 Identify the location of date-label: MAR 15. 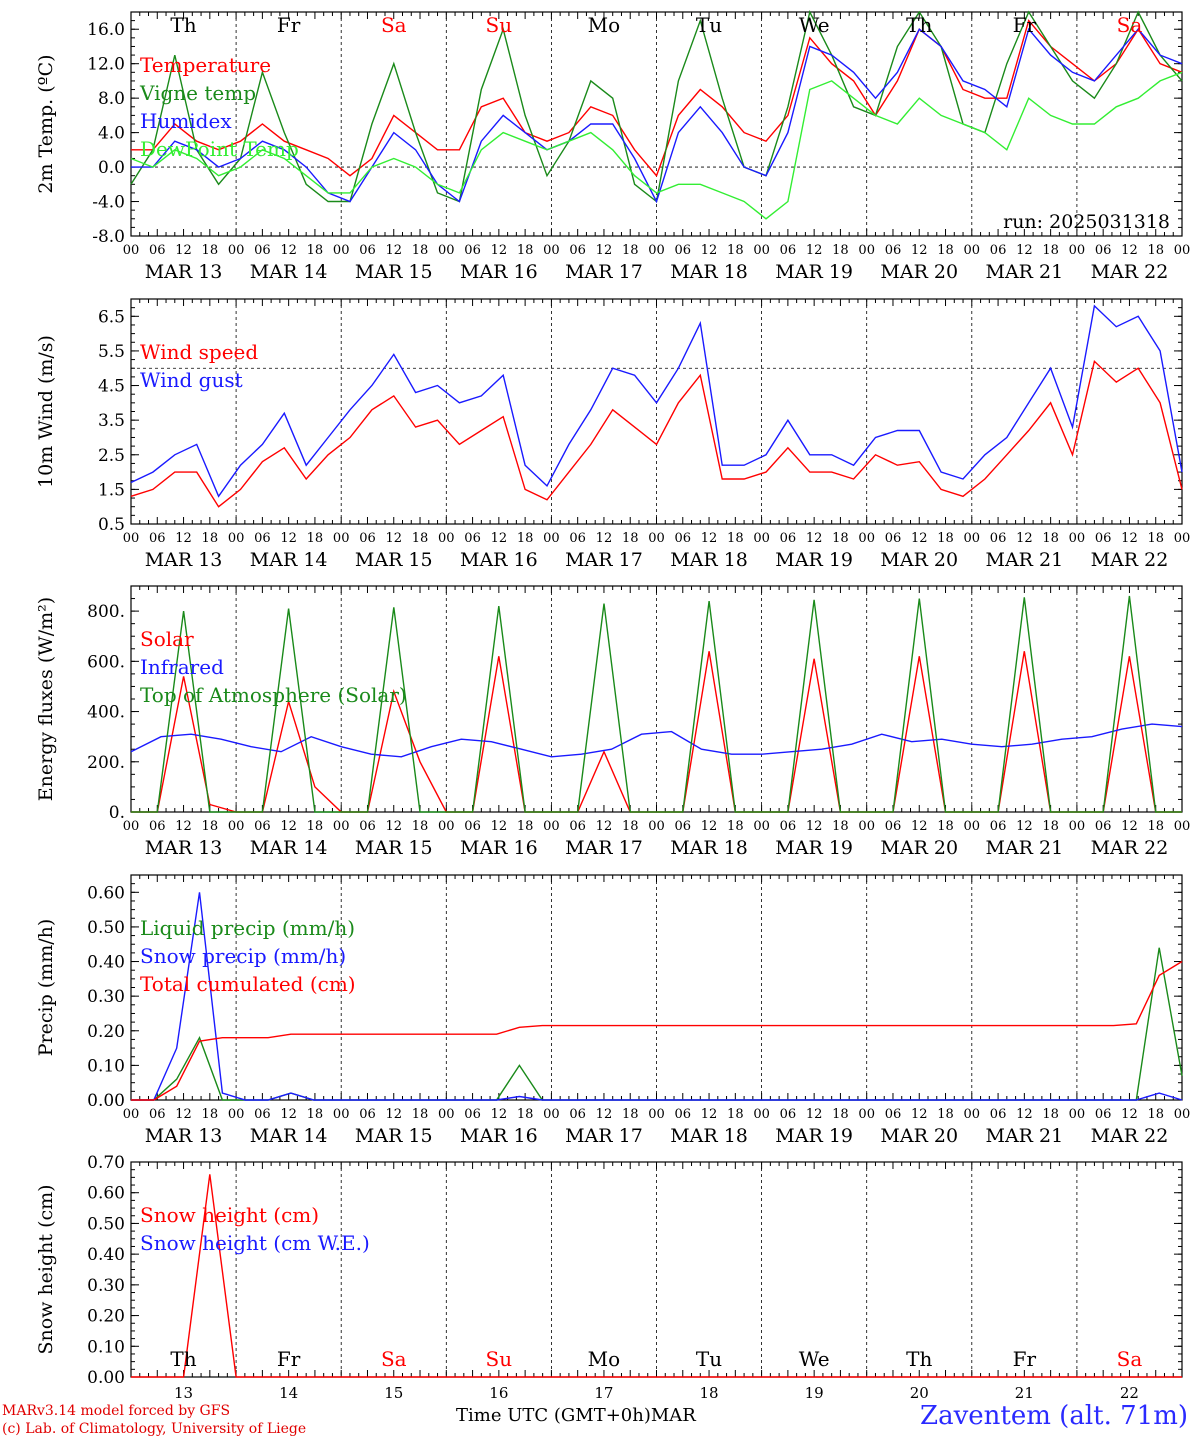
(394, 560).